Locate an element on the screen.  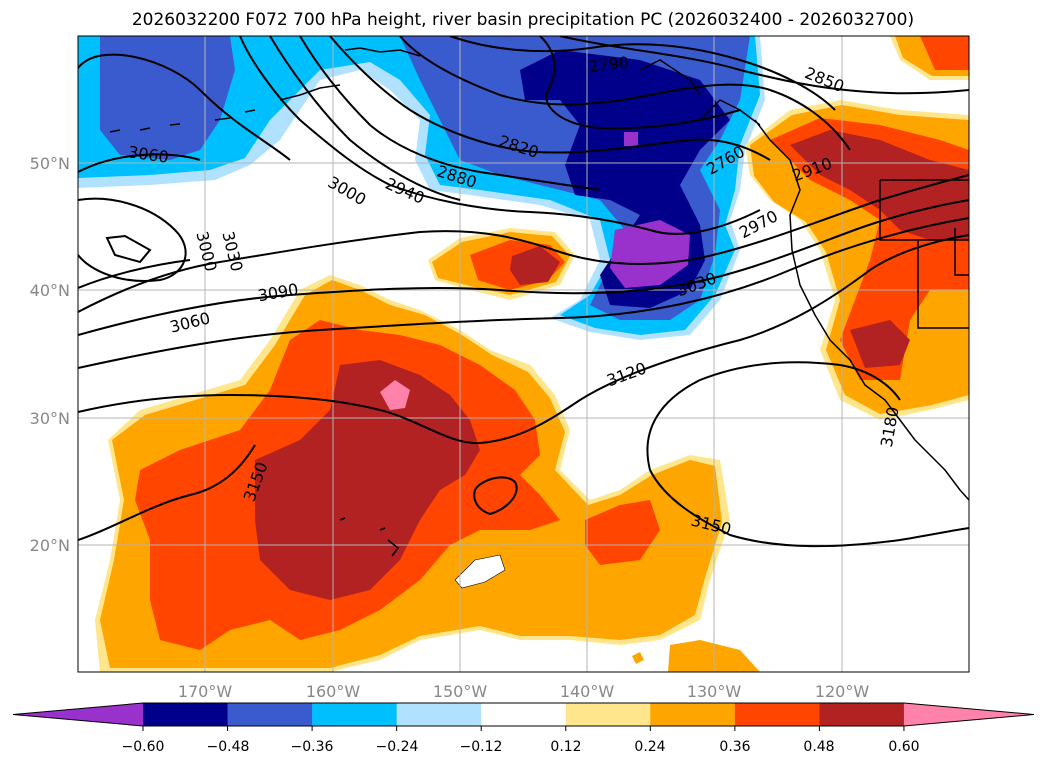
lat-tick-label: 20°N is located at coordinates (50, 545).